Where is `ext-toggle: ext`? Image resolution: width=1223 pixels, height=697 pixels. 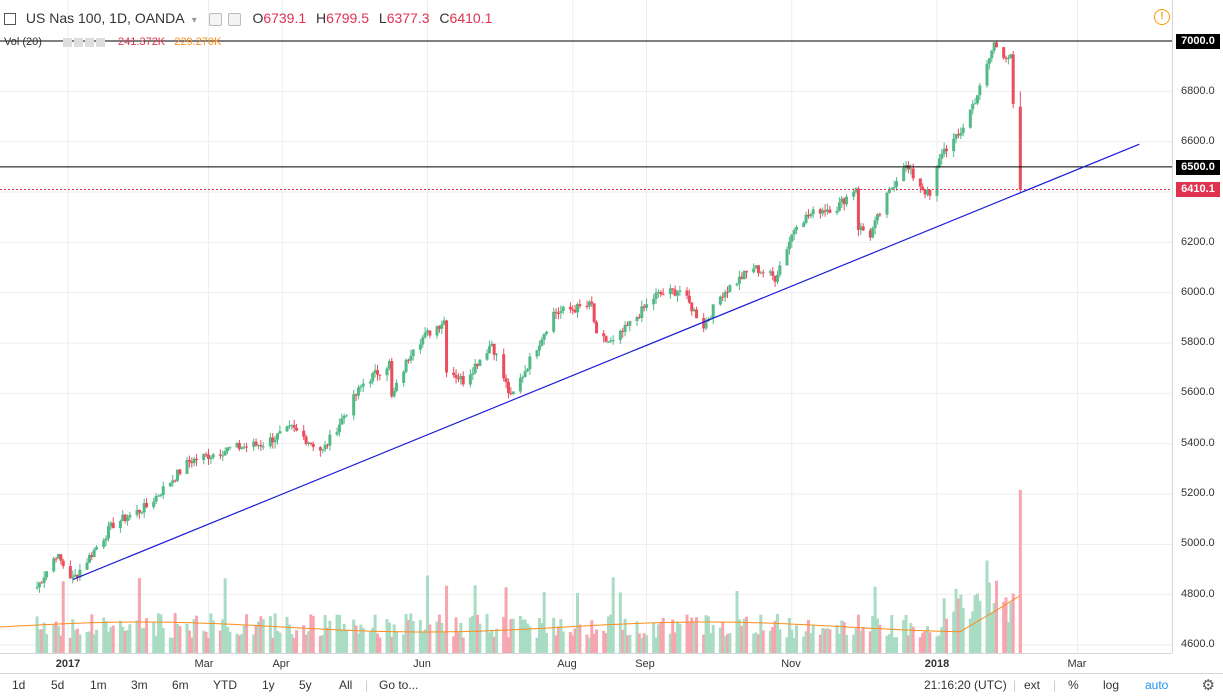 ext-toggle: ext is located at coordinates (1032, 685).